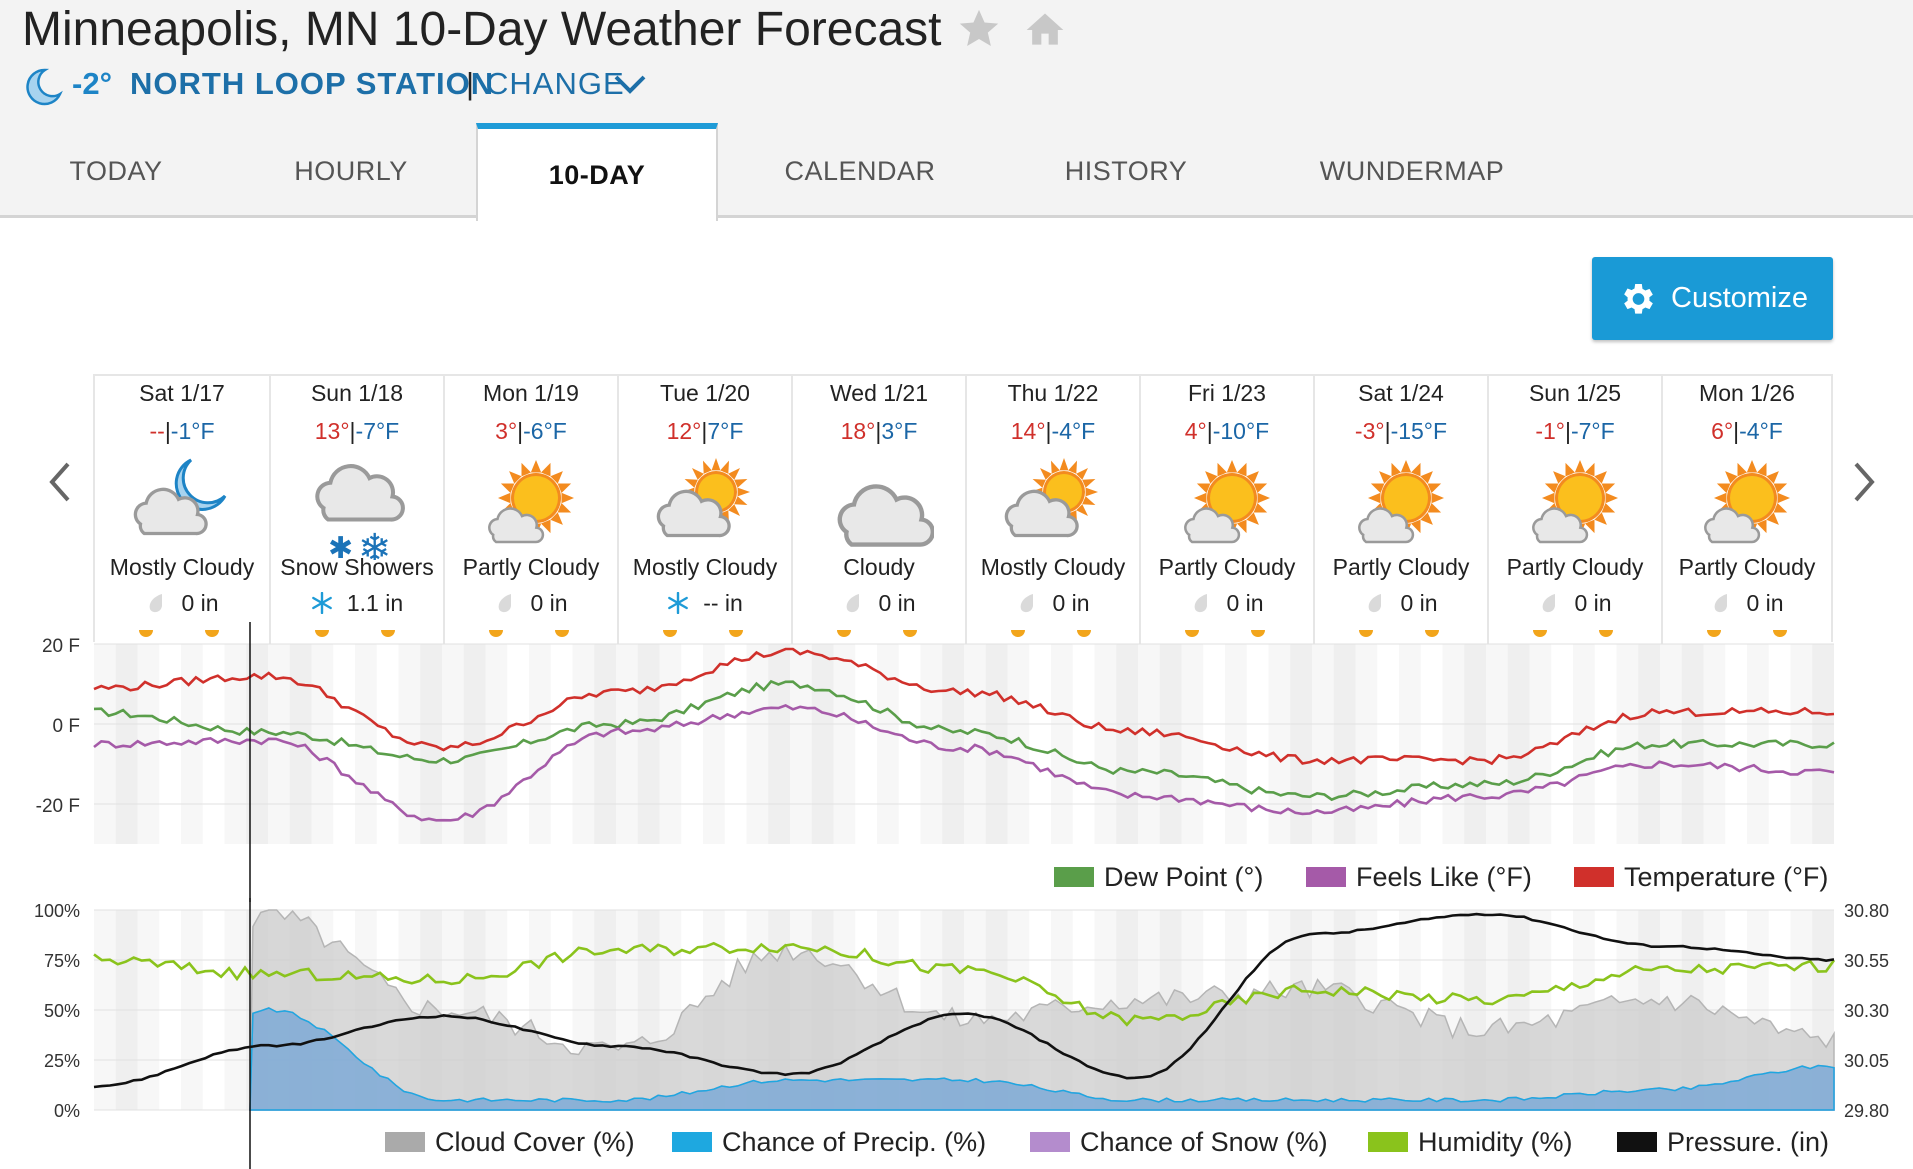 Image resolution: width=1913 pixels, height=1169 pixels. I want to click on day-column: Thu 1/22 14°|-4°F Mostly Cloudy 0 in, so click(1052, 510).